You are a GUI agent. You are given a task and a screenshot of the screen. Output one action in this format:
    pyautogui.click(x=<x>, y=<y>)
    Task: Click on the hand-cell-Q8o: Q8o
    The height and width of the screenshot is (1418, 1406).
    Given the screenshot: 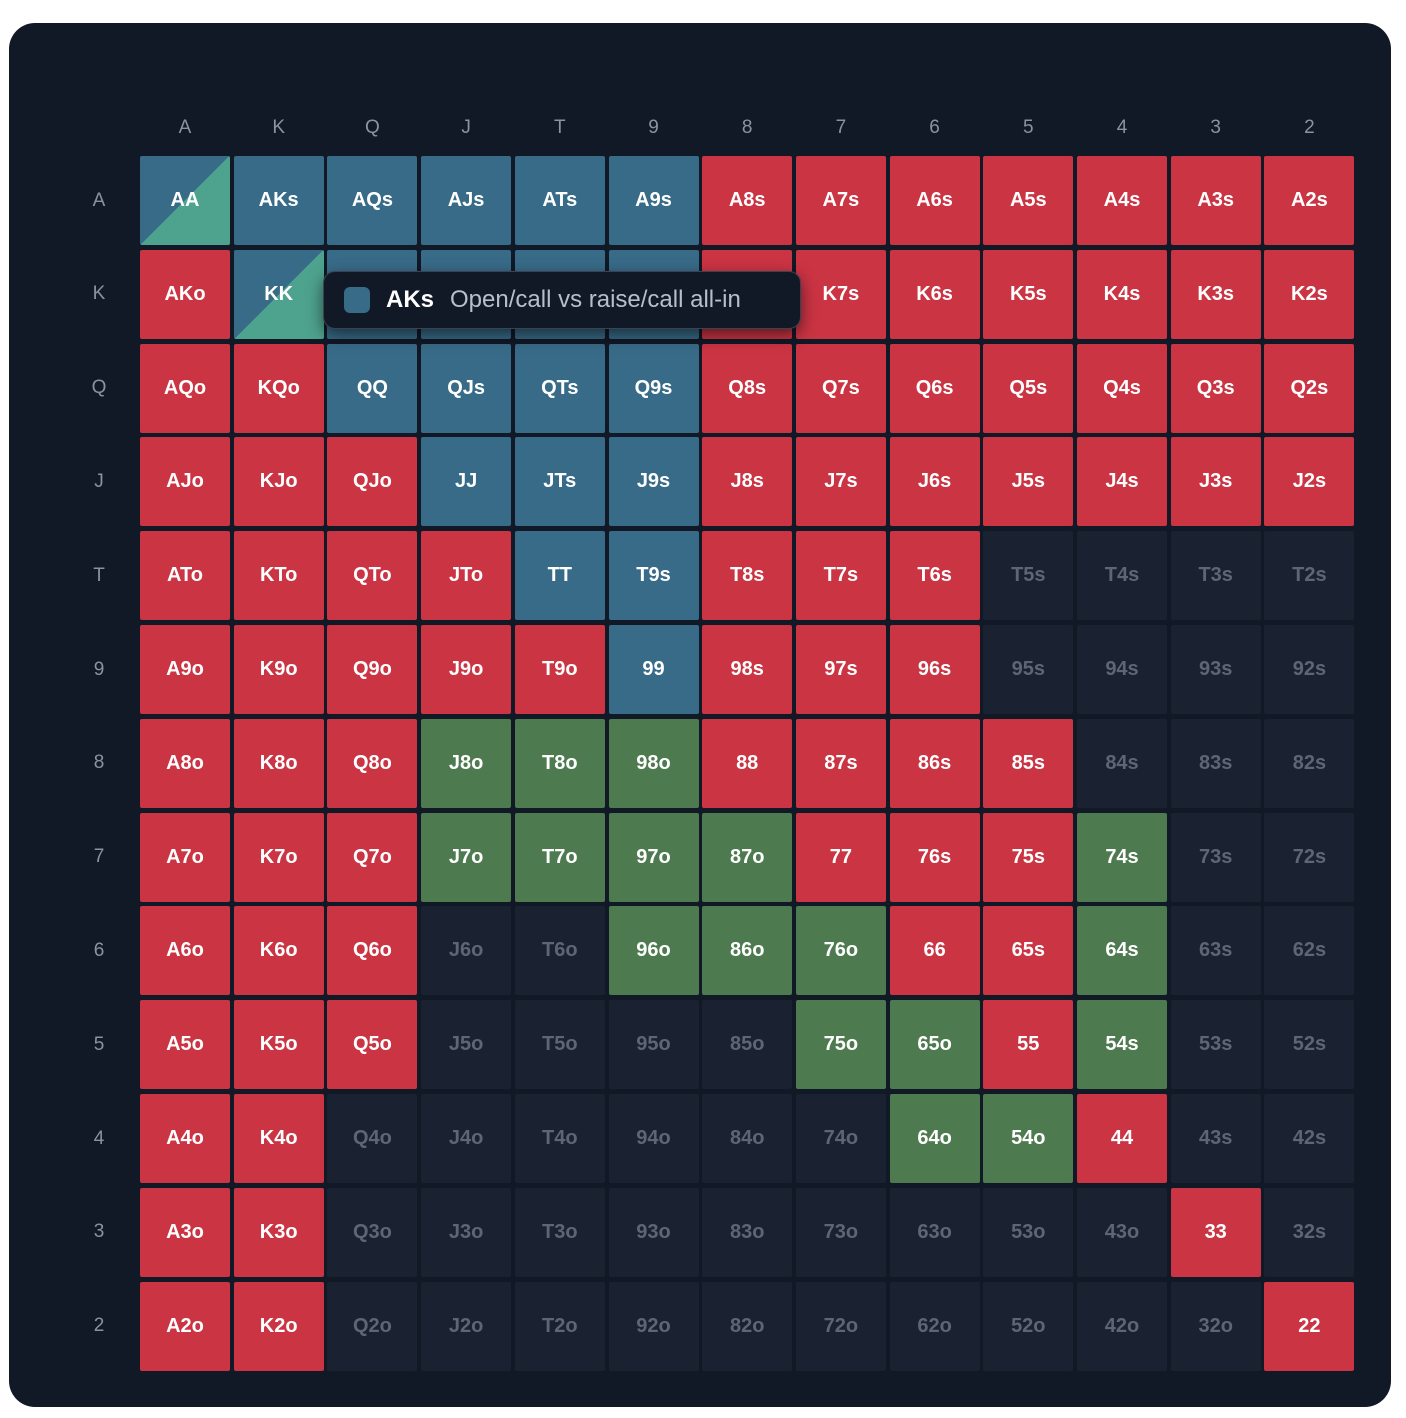 What is the action you would take?
    pyautogui.click(x=372, y=763)
    